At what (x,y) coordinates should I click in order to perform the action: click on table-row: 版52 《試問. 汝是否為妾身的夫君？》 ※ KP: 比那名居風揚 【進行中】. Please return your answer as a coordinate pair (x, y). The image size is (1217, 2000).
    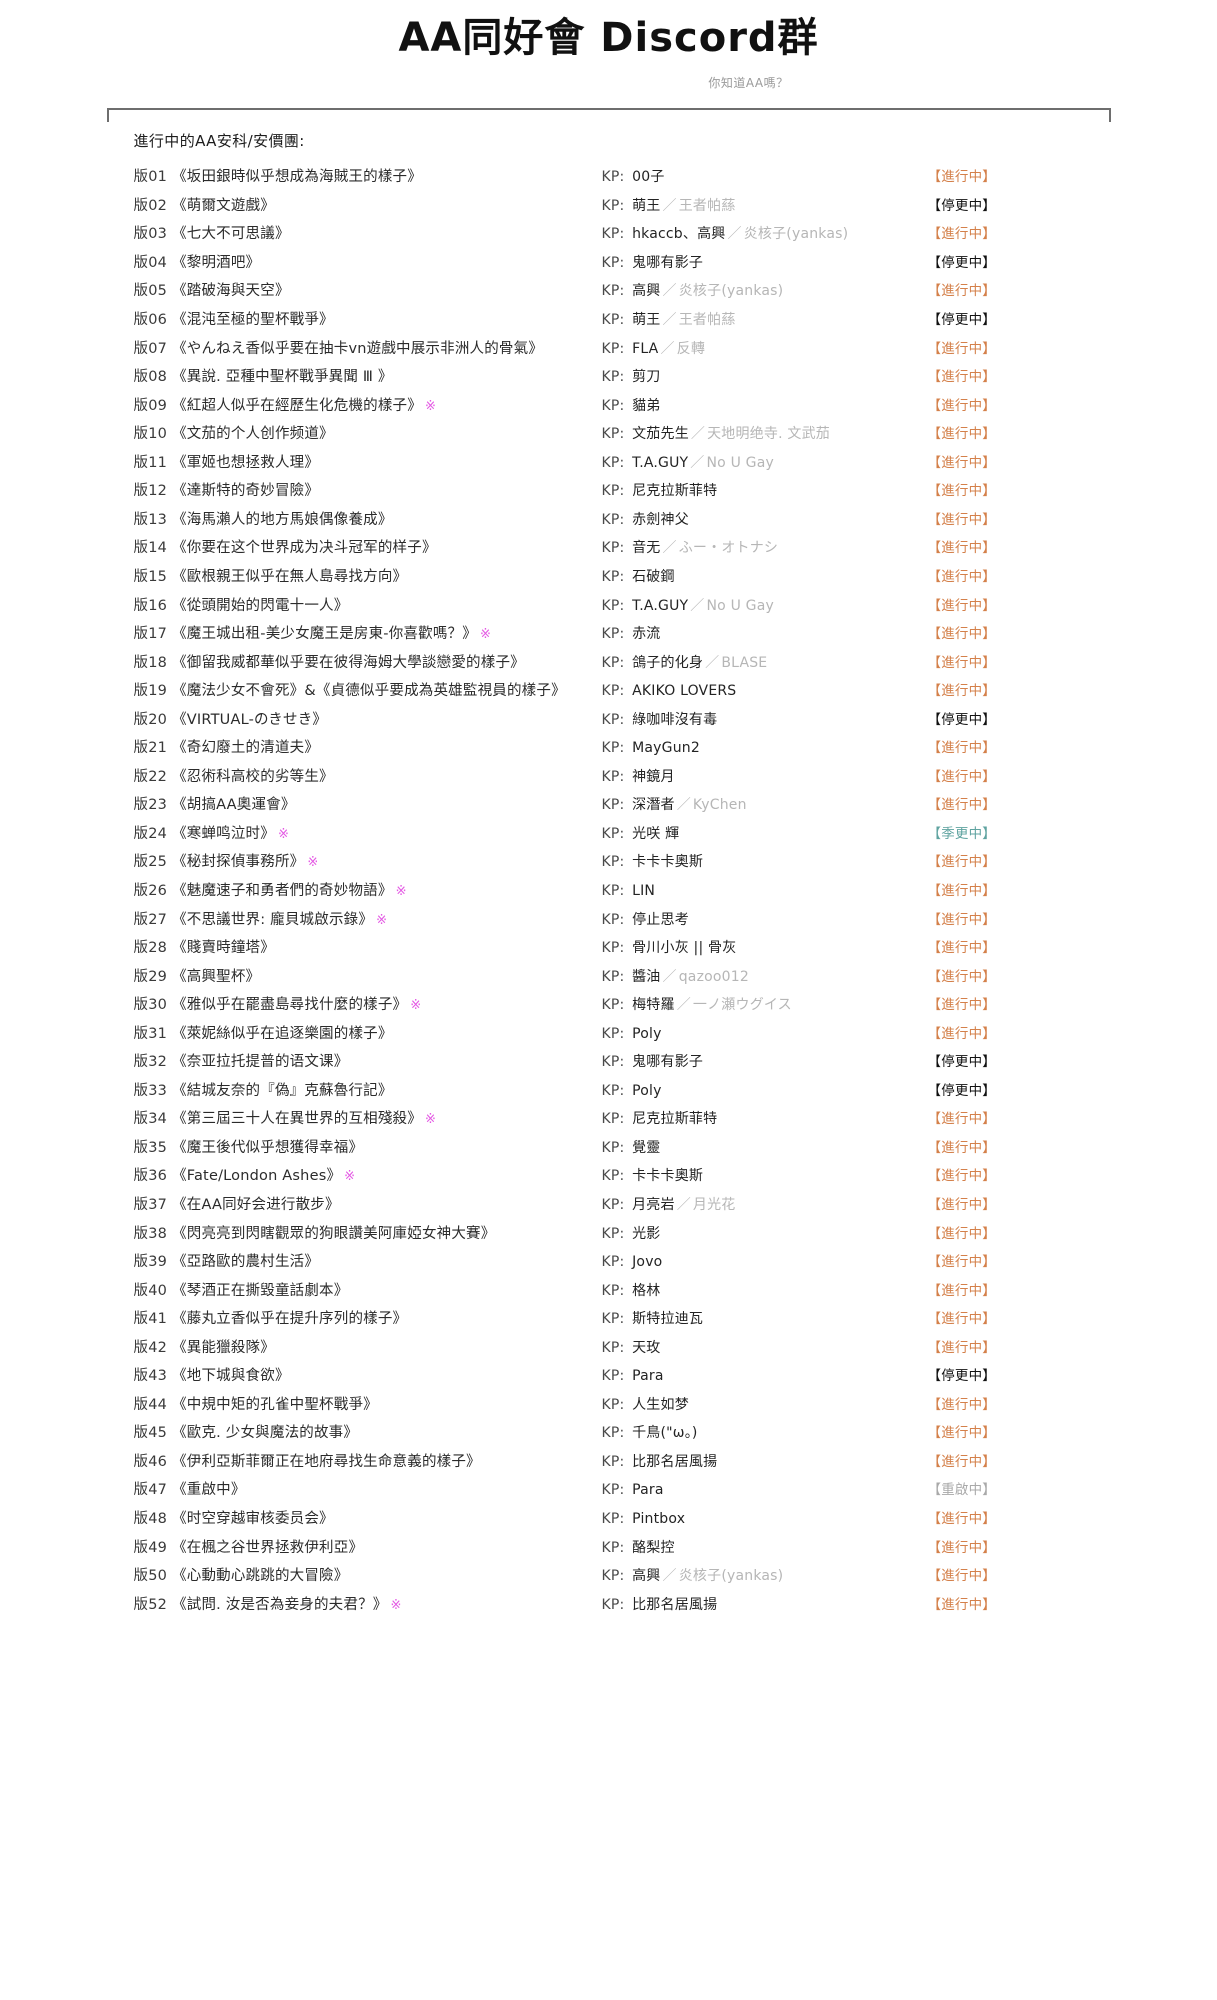
    Looking at the image, I should click on (622, 1605).